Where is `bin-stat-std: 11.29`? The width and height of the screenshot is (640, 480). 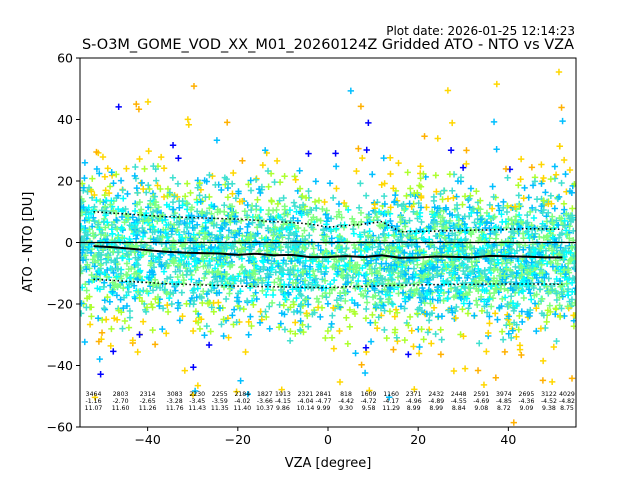
bin-stat-std: 11.29 is located at coordinates (391, 408).